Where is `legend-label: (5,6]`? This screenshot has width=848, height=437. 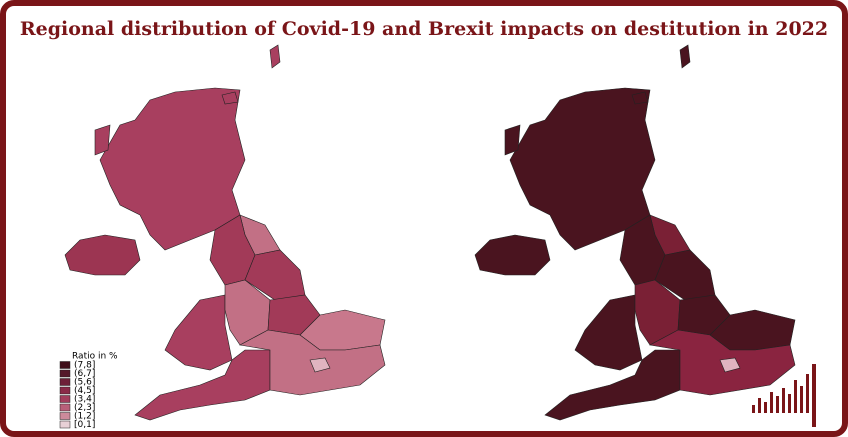
legend-label: (5,6] is located at coordinates (84, 383).